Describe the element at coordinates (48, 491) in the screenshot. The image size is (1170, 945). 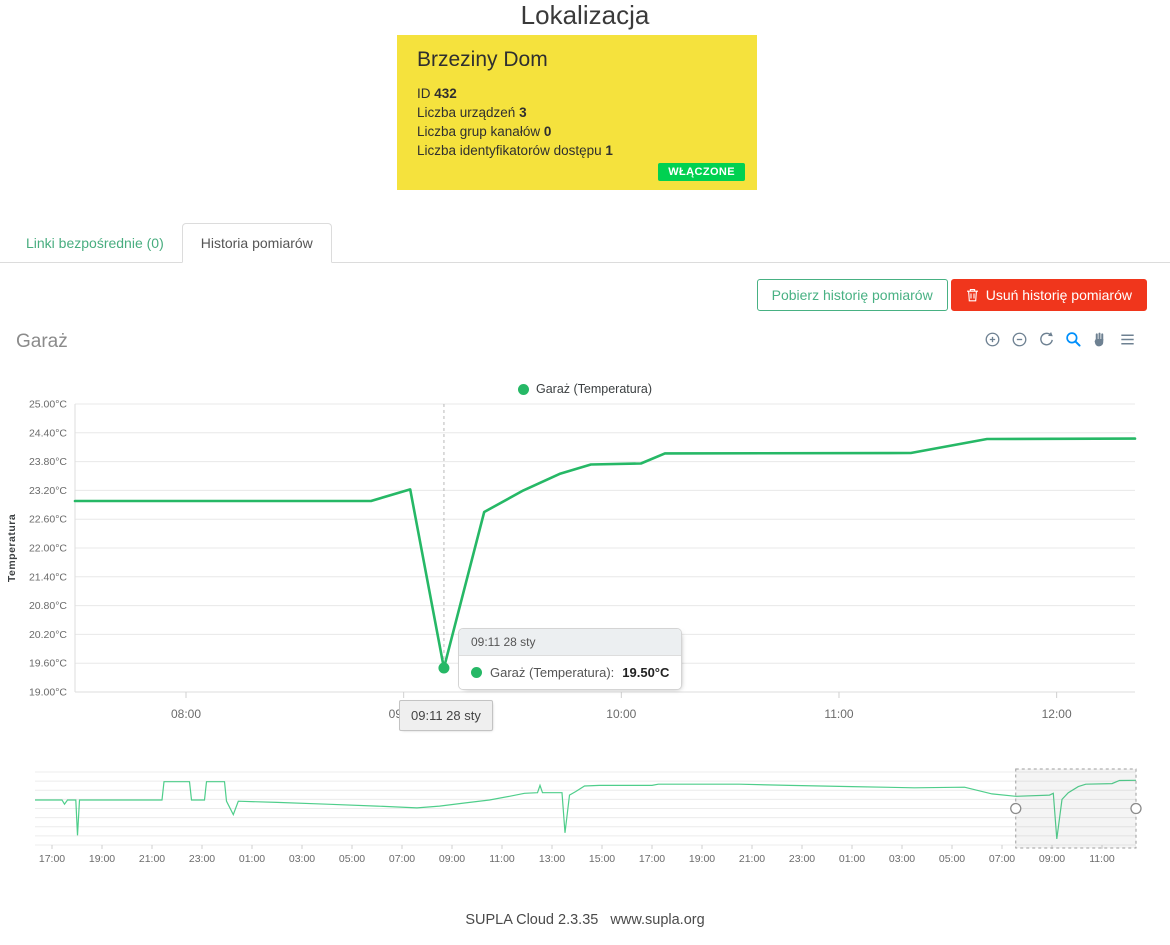
I see `svg-text: 23.20°C` at that location.